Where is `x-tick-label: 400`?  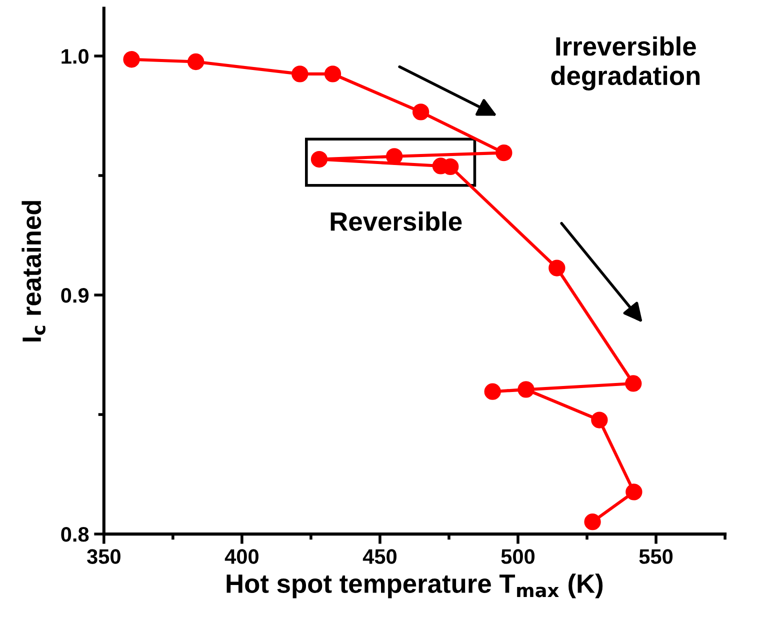 x-tick-label: 400 is located at coordinates (241, 556).